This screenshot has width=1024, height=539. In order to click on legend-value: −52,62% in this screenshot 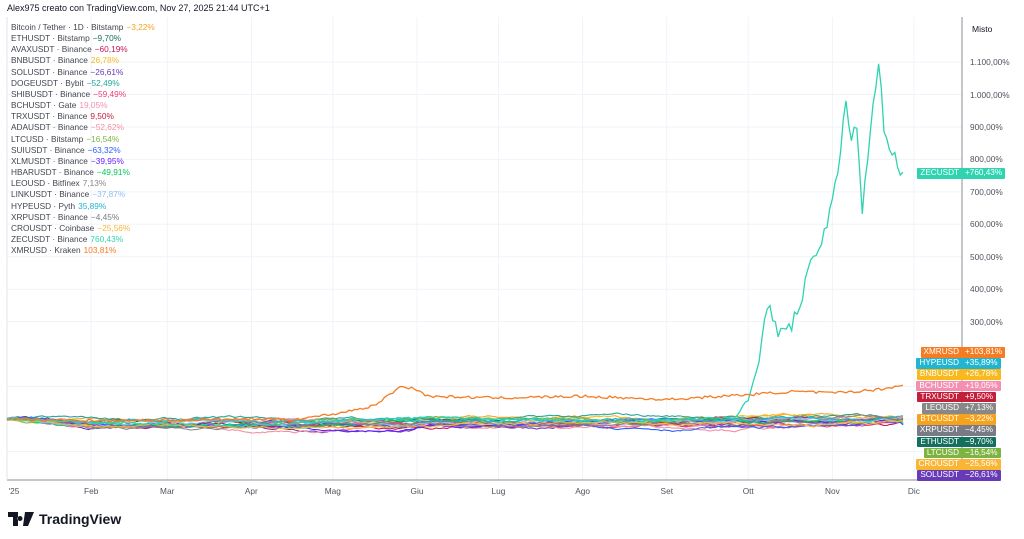, I will do `click(107, 127)`.